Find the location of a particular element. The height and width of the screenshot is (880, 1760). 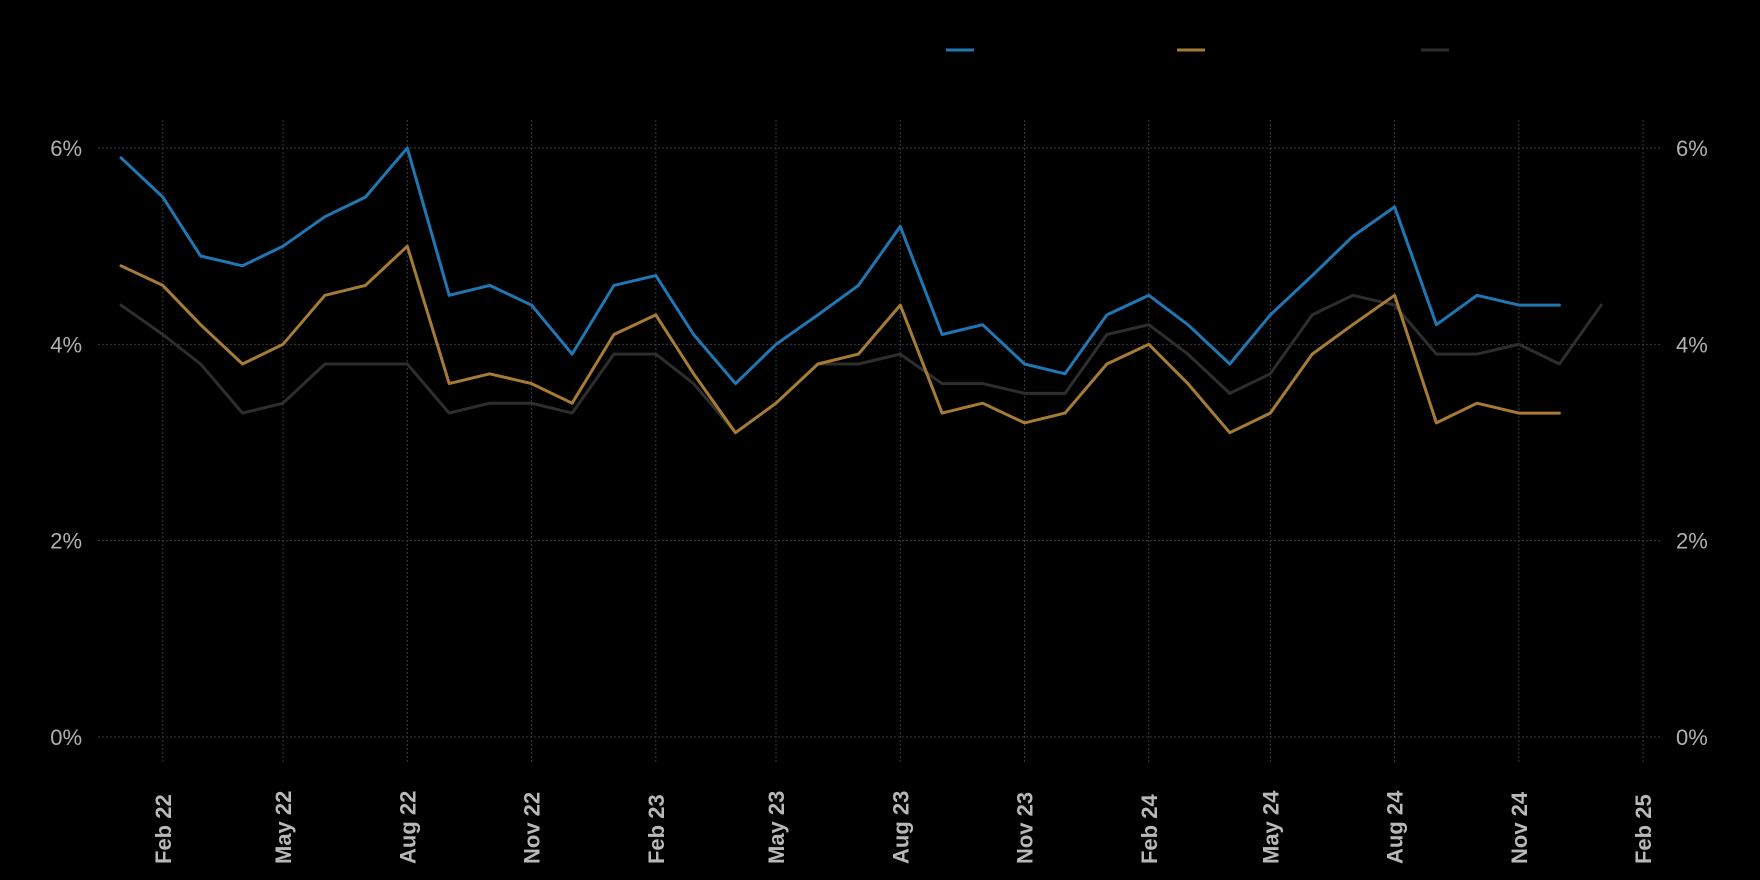

x-tick-label: Aug 23 is located at coordinates (900, 827).